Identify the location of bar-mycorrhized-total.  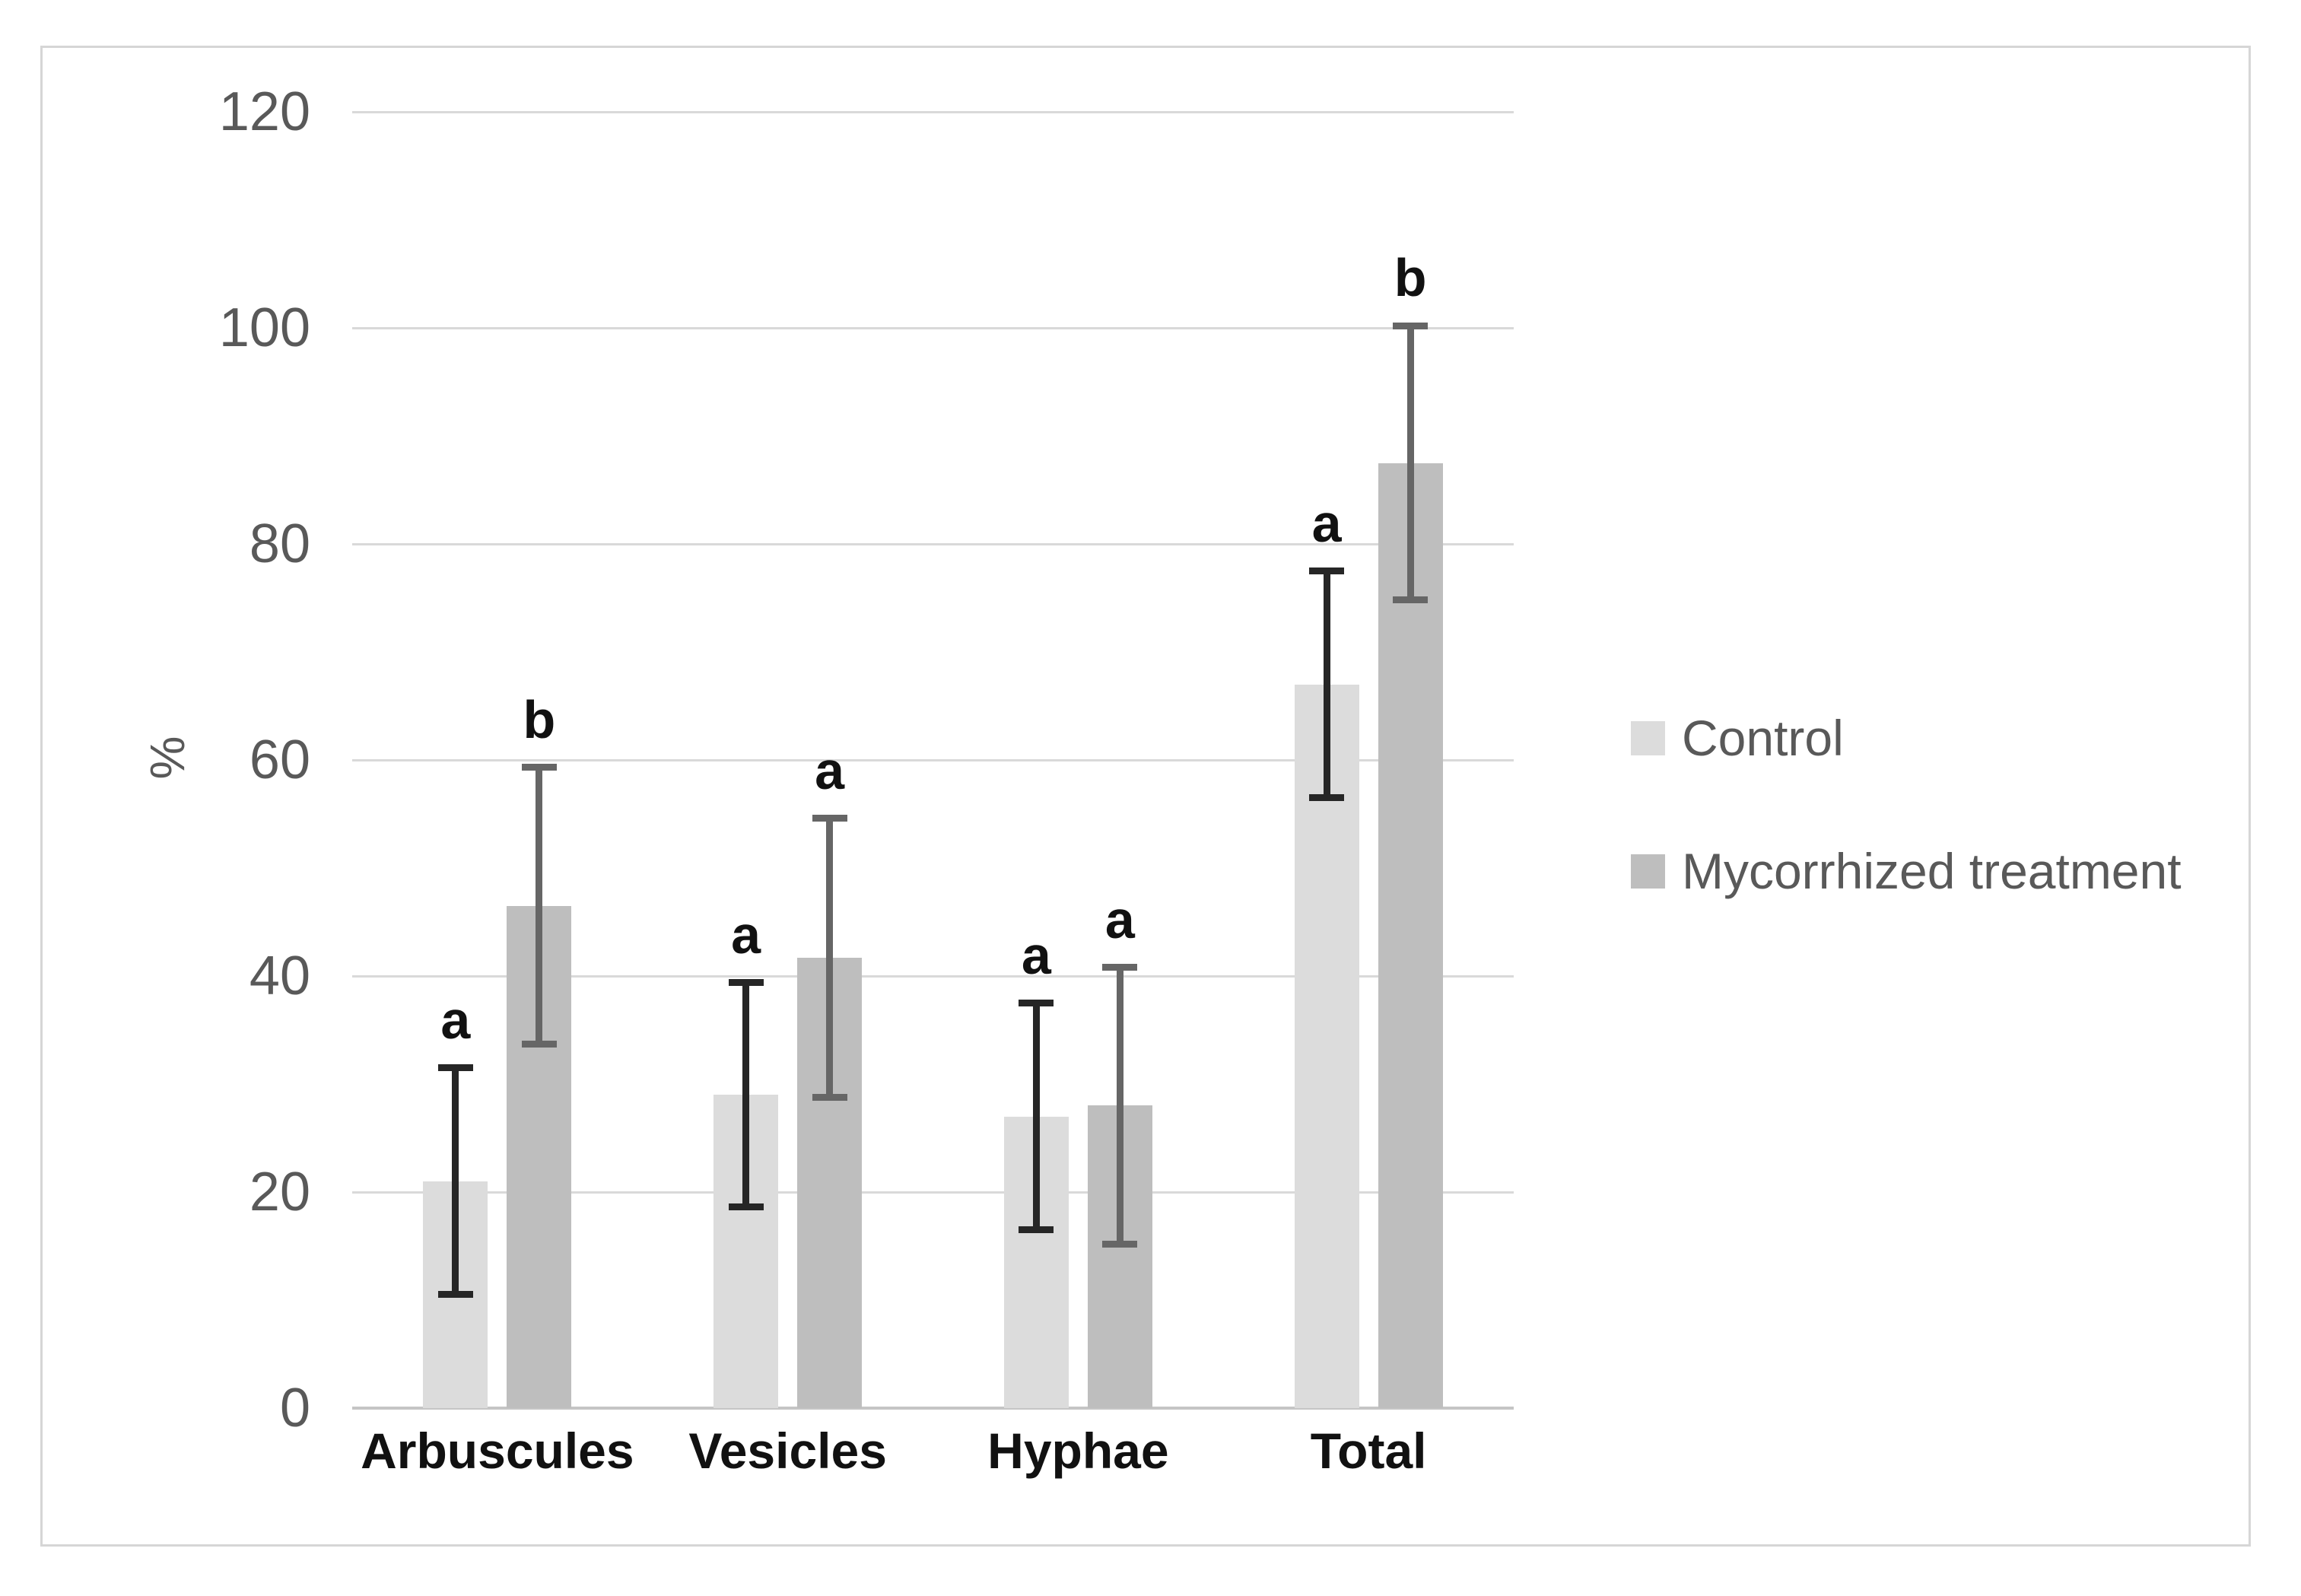
(1410, 935).